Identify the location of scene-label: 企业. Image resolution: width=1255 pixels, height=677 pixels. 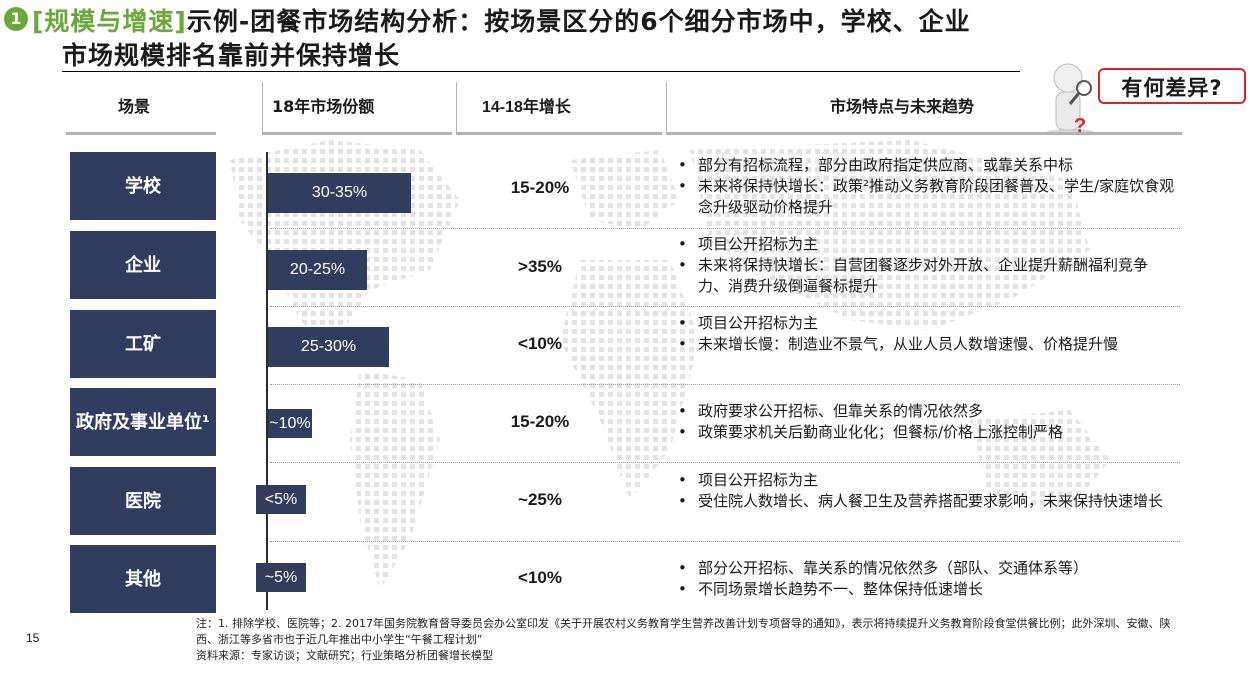
(143, 265).